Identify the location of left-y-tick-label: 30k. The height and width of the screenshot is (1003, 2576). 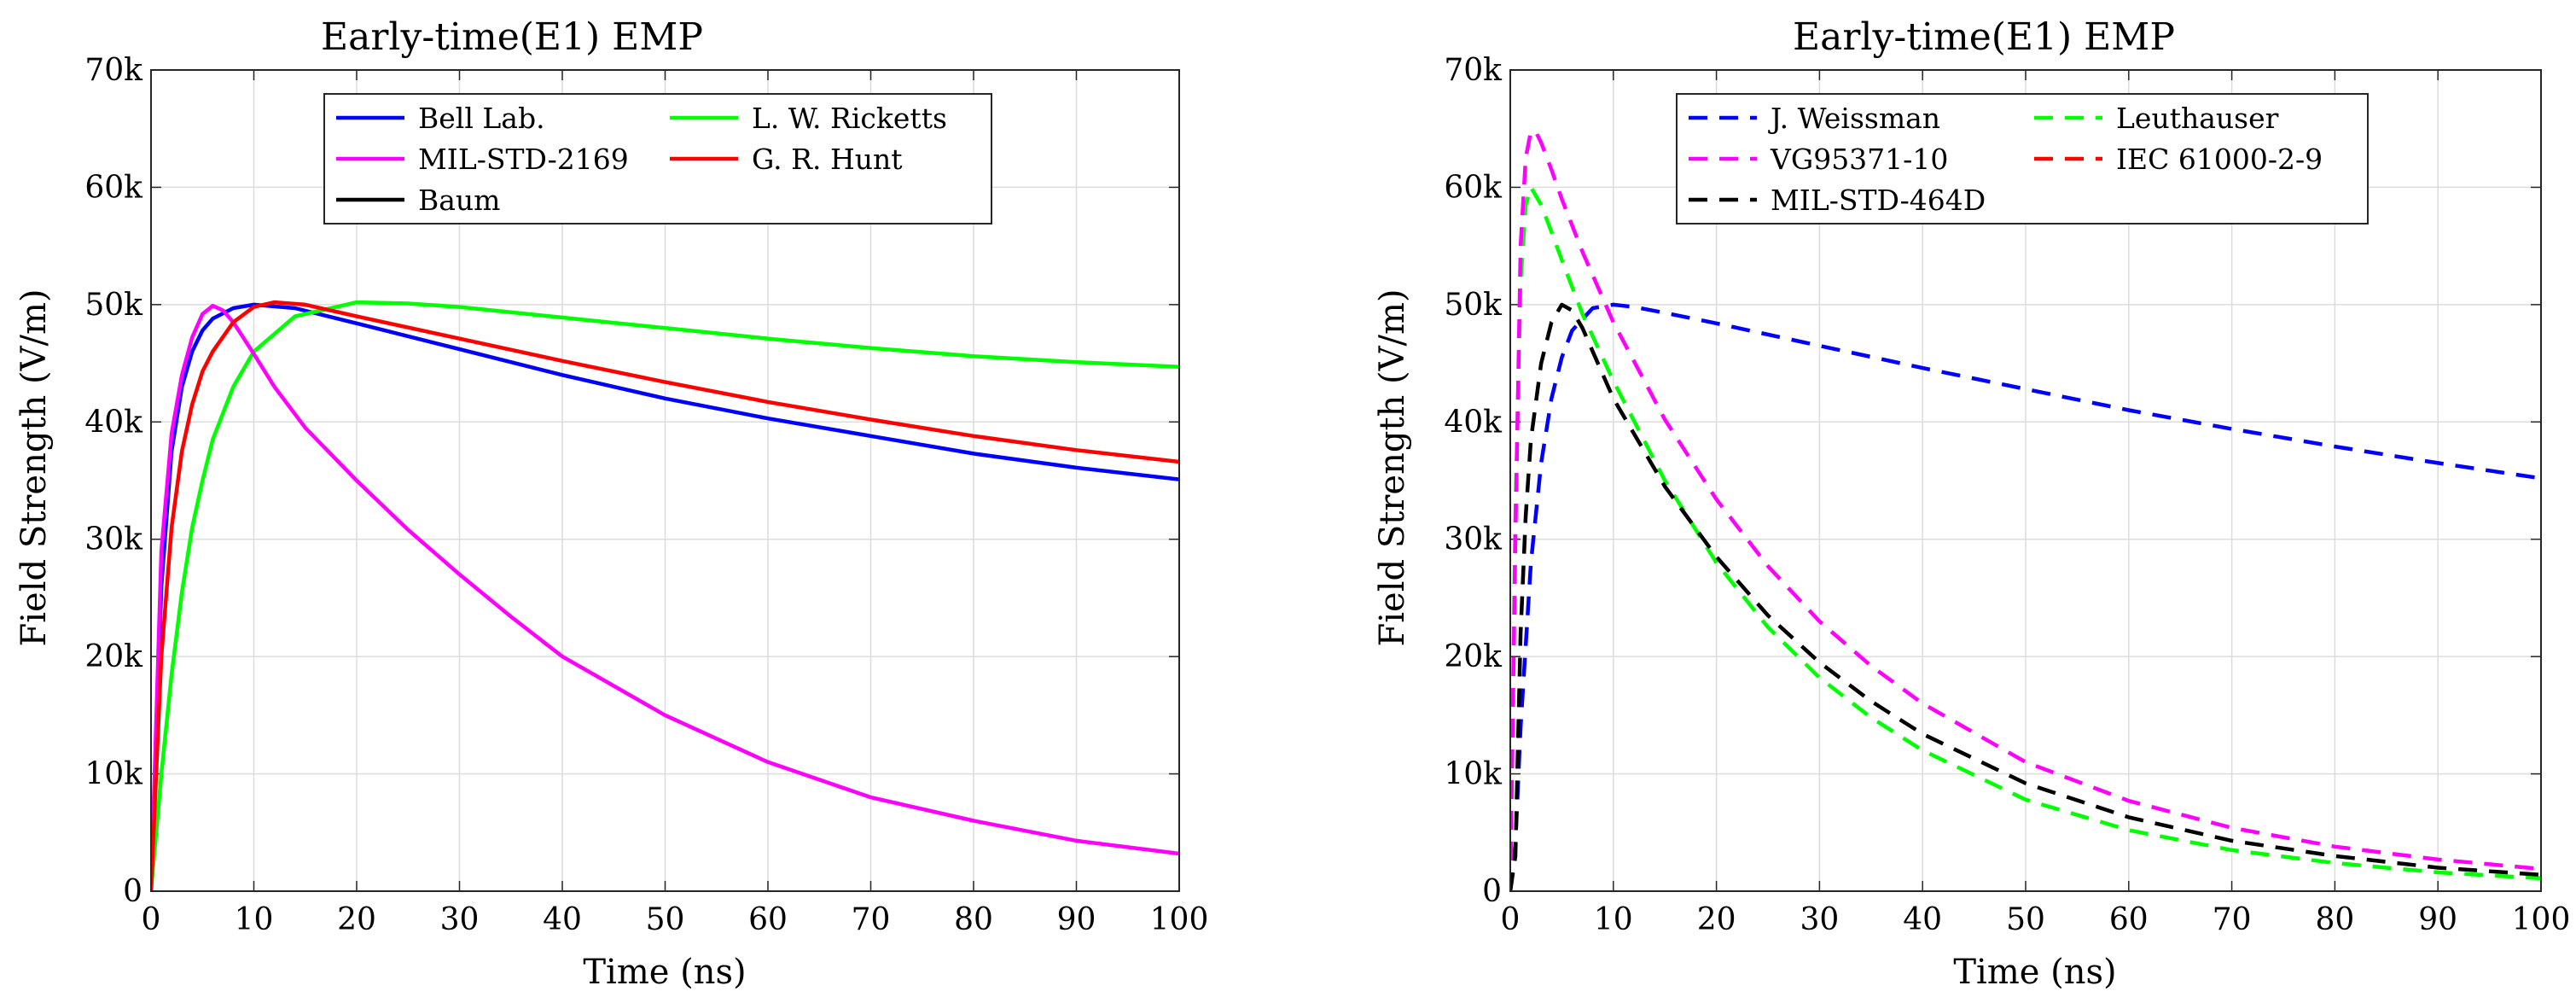
(113, 539).